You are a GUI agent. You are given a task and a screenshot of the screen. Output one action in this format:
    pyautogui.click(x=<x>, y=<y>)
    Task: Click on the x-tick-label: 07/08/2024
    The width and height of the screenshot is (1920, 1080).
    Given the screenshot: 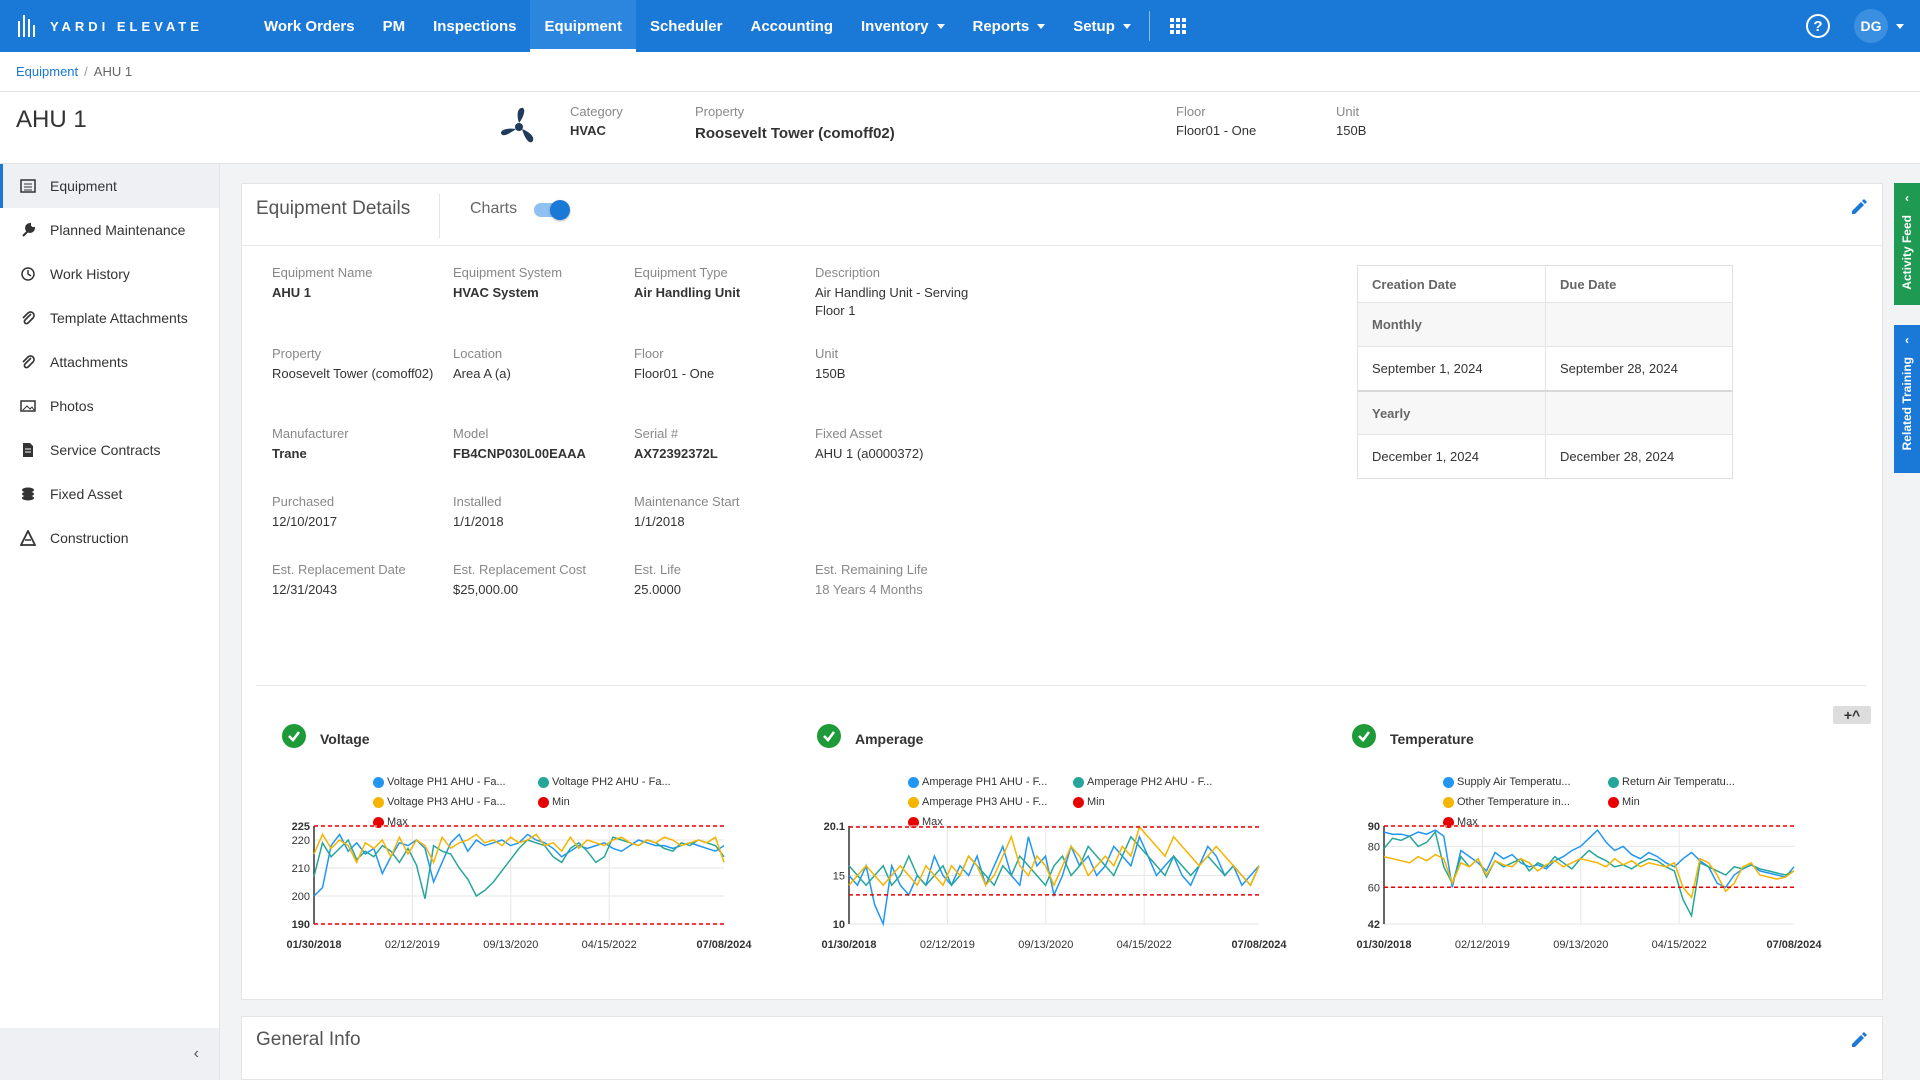 What is the action you would take?
    pyautogui.click(x=1259, y=944)
    